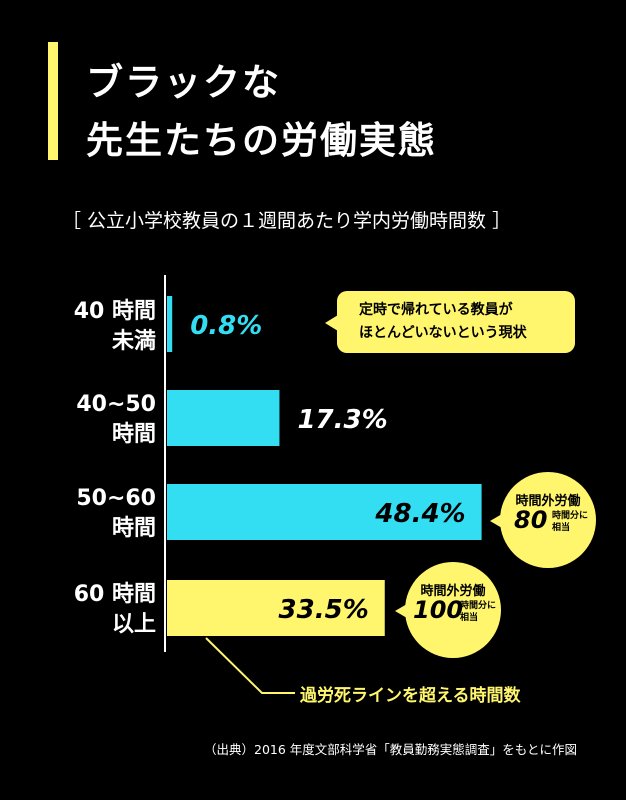 This screenshot has width=626, height=800. I want to click on overtime-80-badge: 時間外労働 80 時間分に 相当, so click(543, 520).